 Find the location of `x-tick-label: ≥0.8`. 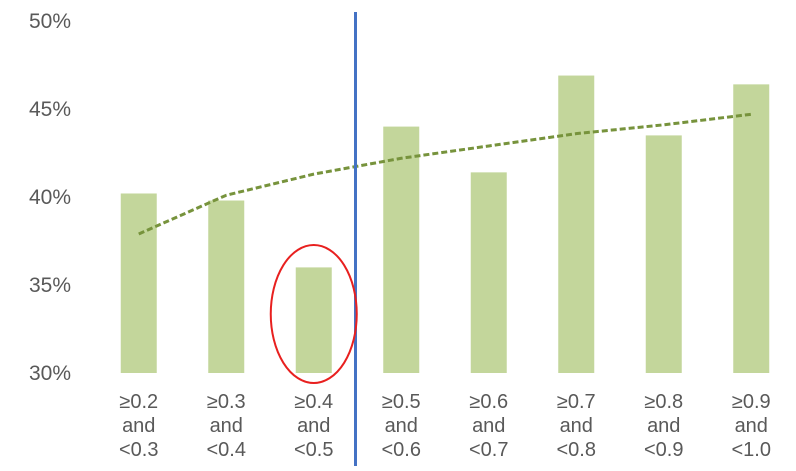

x-tick-label: ≥0.8 is located at coordinates (663, 402).